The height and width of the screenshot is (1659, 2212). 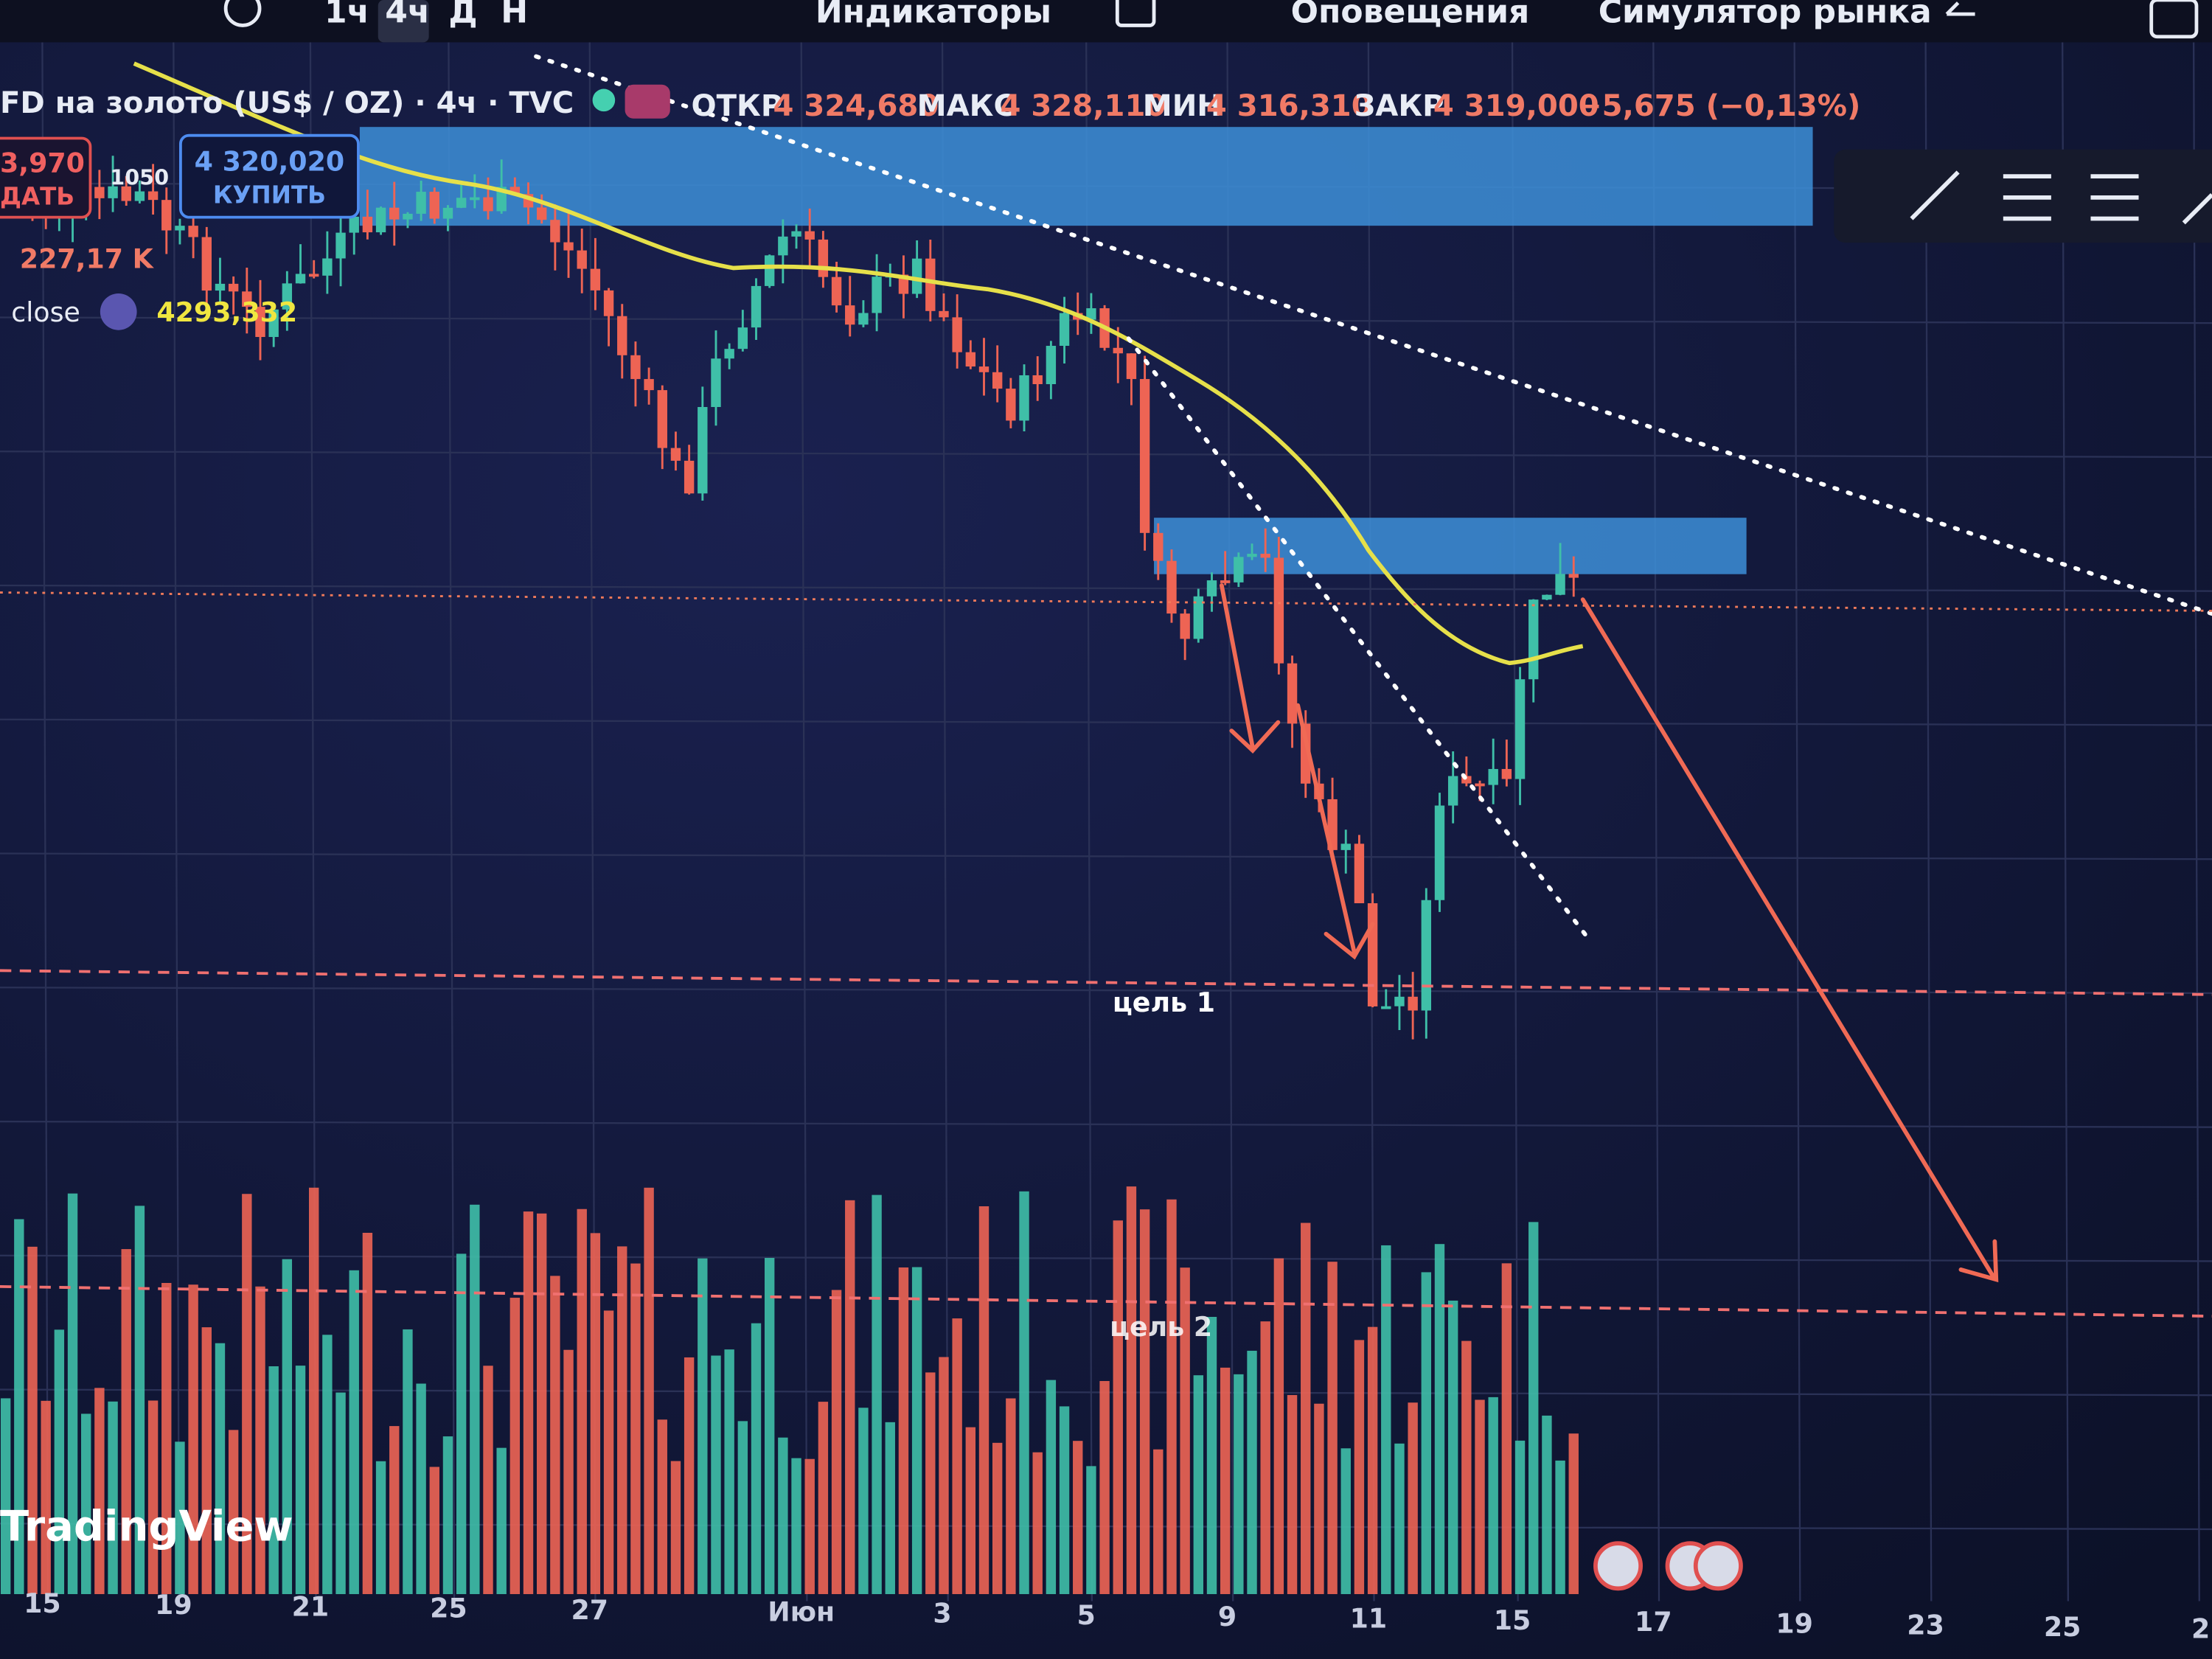 I want to click on symbol: FD на золото (US$ / OZ) · 4ч · TVC, so click(x=287, y=103).